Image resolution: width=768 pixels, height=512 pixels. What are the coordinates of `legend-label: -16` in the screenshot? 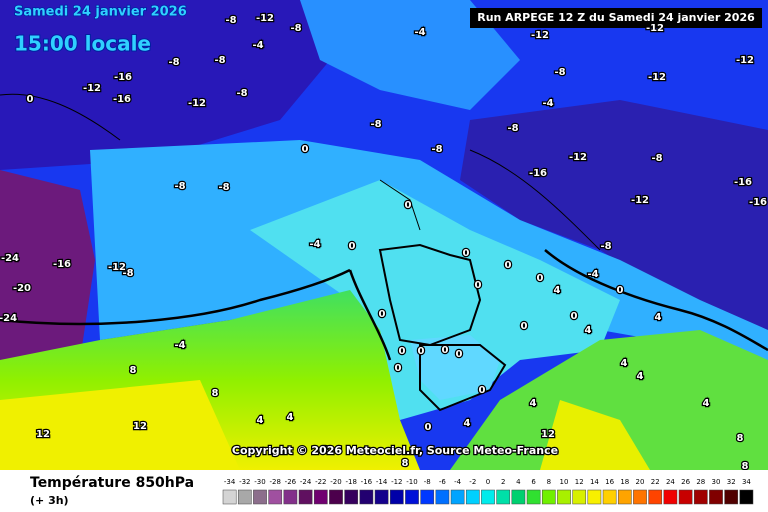 It's located at (367, 482).